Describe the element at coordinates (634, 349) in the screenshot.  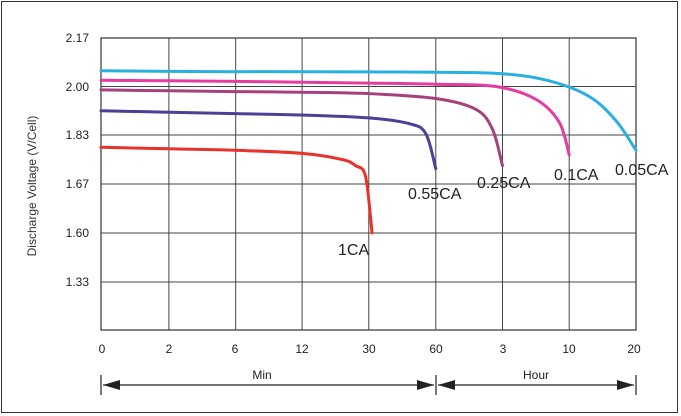
I see `x-tick-label: 20` at that location.